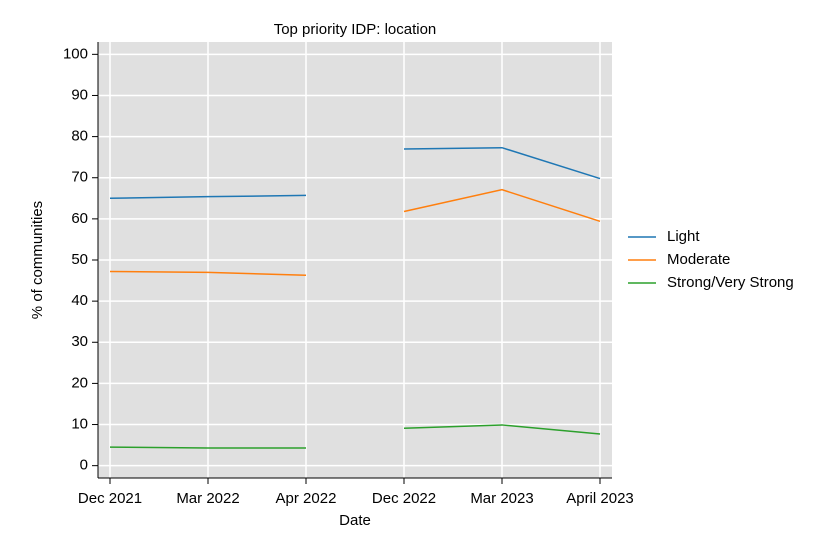  What do you see at coordinates (79, 177) in the screenshot?
I see `y-tick-label: 70` at bounding box center [79, 177].